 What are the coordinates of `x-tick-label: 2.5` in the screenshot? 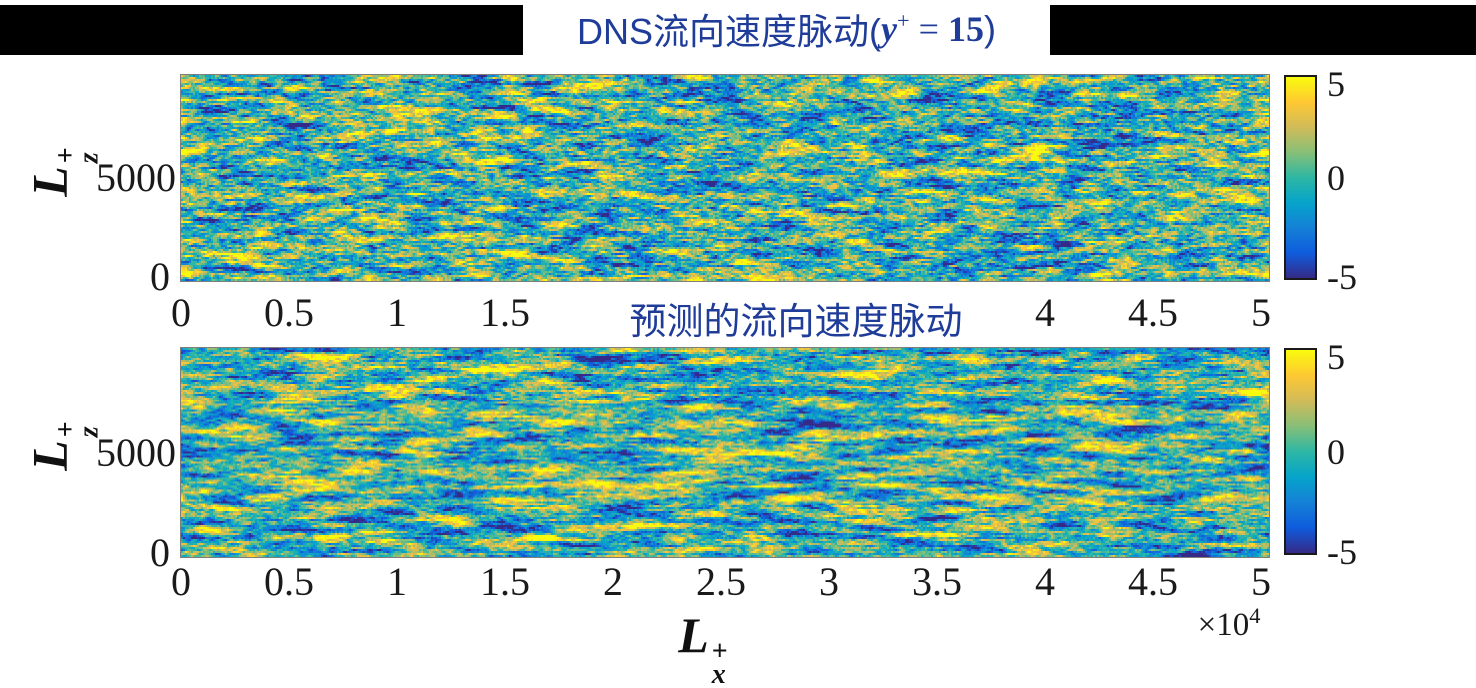 It's located at (721, 581).